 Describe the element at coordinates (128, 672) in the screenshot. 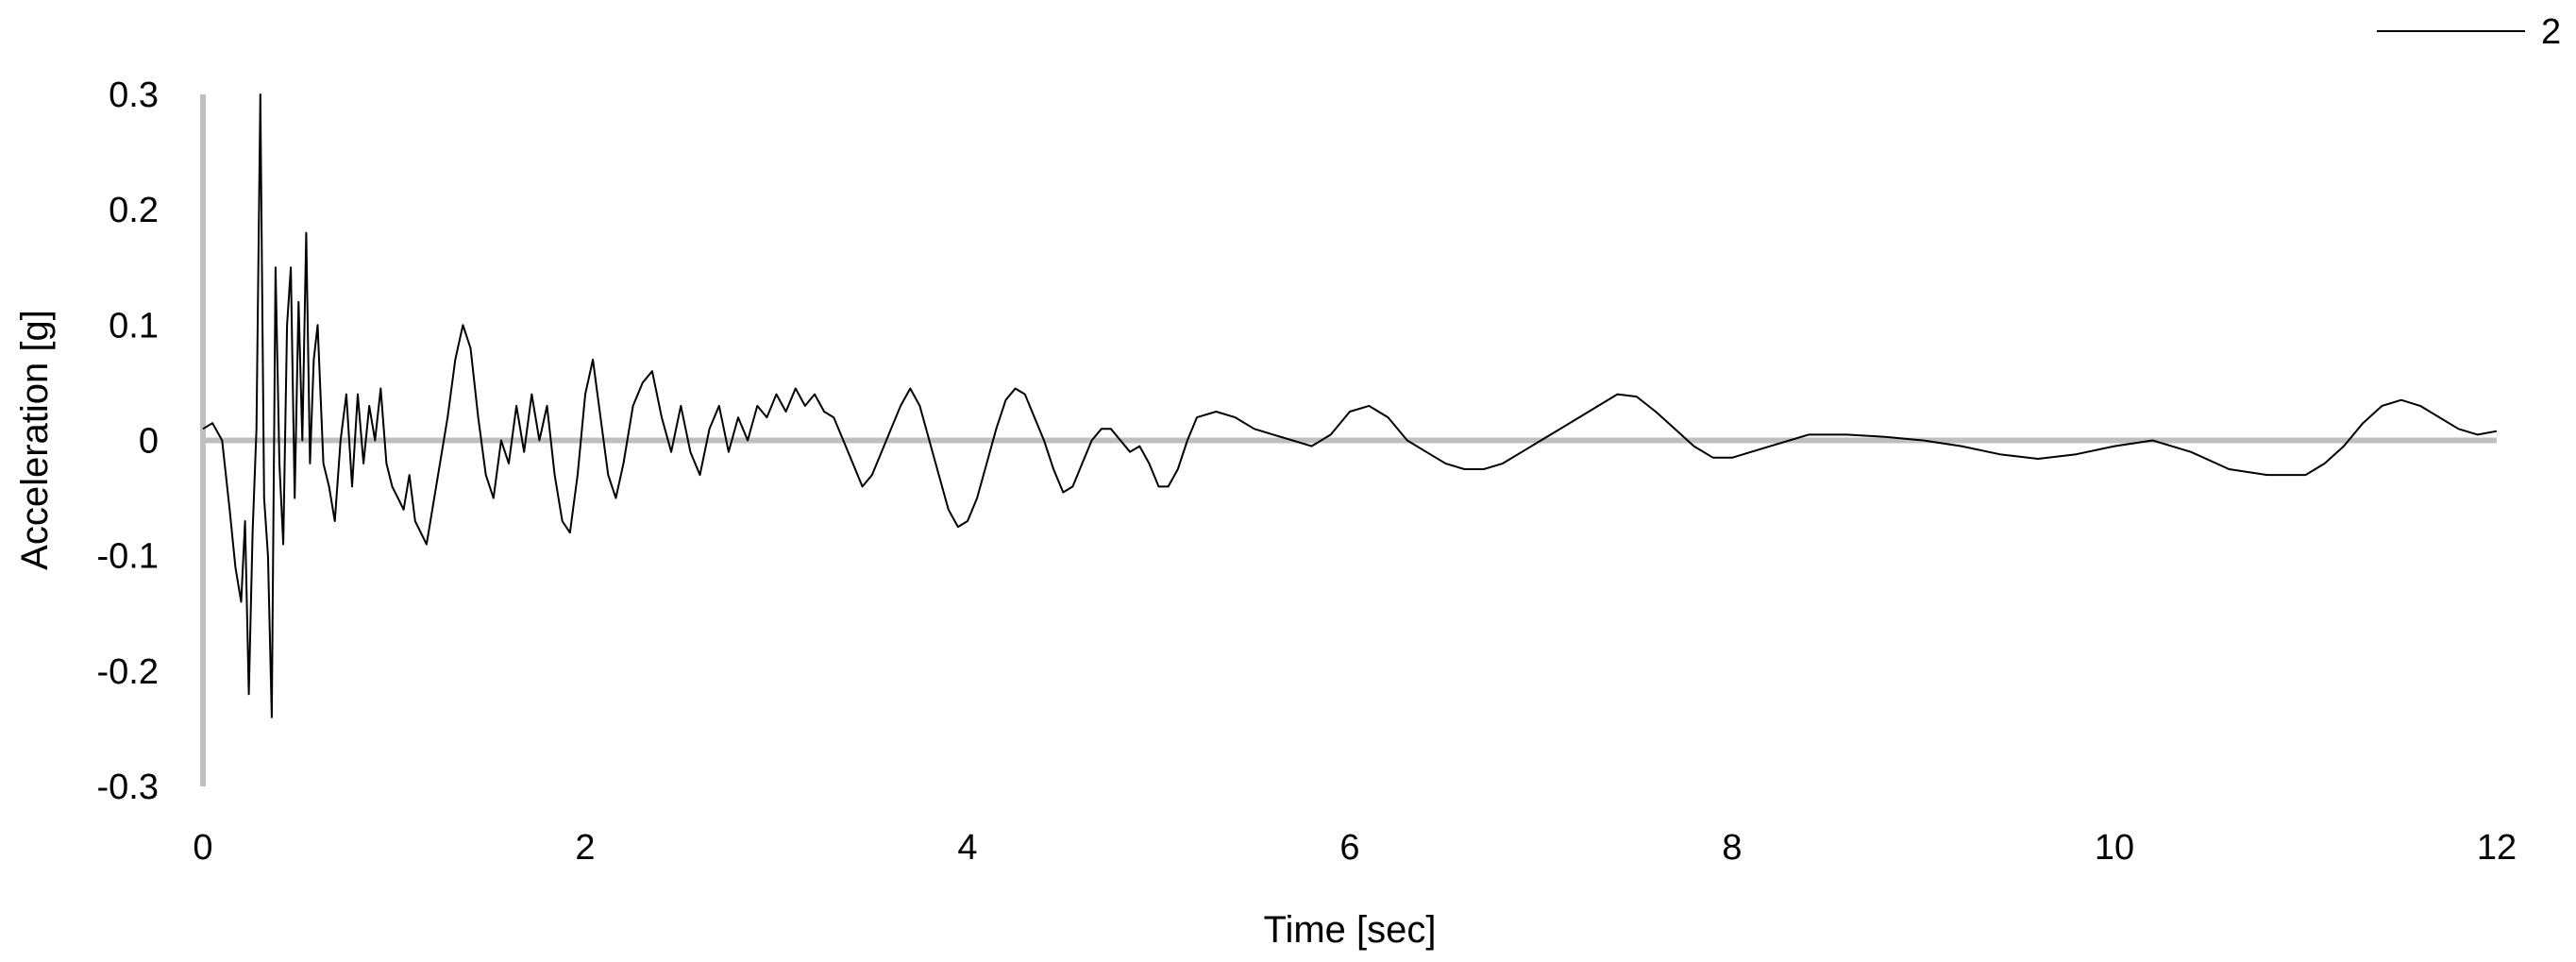

I see `y-tick-label: -0.2` at that location.